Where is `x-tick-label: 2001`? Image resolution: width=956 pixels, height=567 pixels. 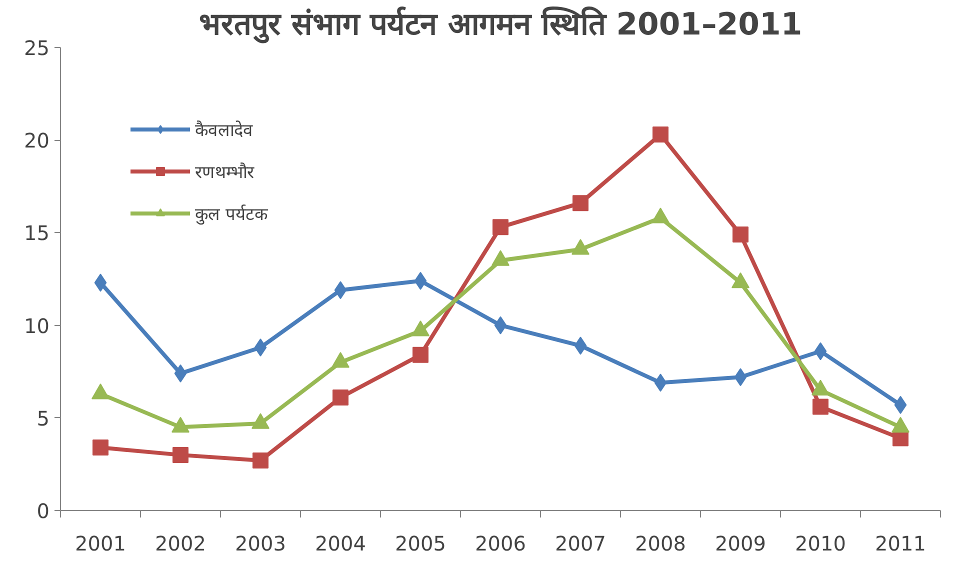
x-tick-label: 2001 is located at coordinates (100, 544).